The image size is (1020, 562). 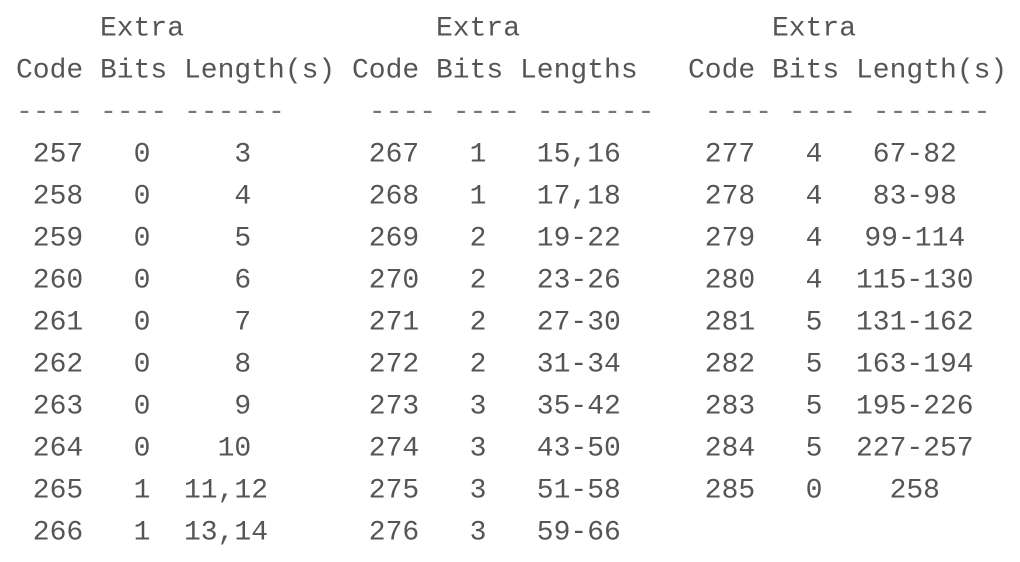 I want to click on header-rule: ------, so click(x=234, y=112).